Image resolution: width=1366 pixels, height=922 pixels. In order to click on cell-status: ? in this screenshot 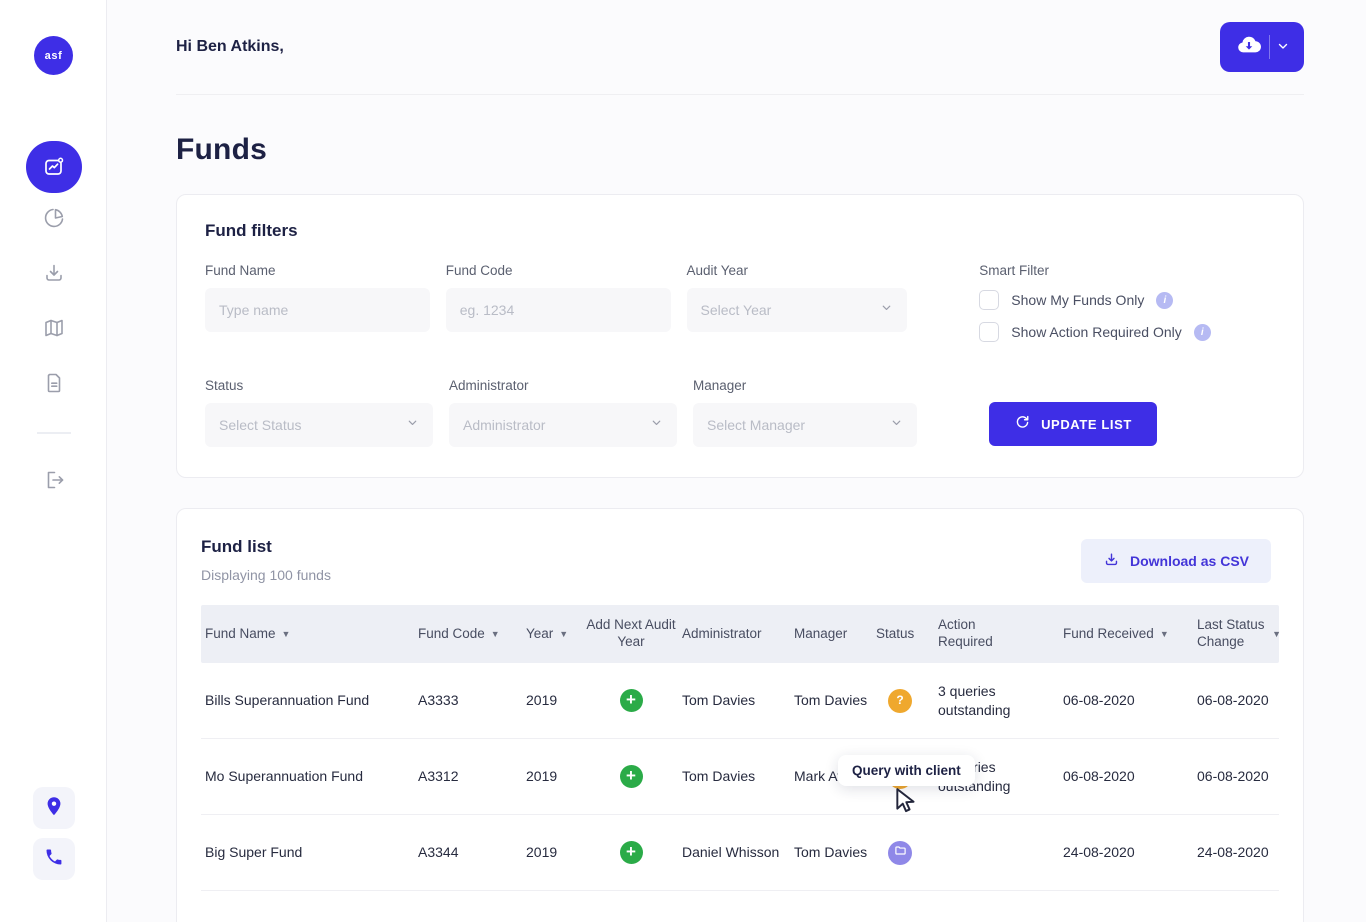, I will do `click(903, 700)`.